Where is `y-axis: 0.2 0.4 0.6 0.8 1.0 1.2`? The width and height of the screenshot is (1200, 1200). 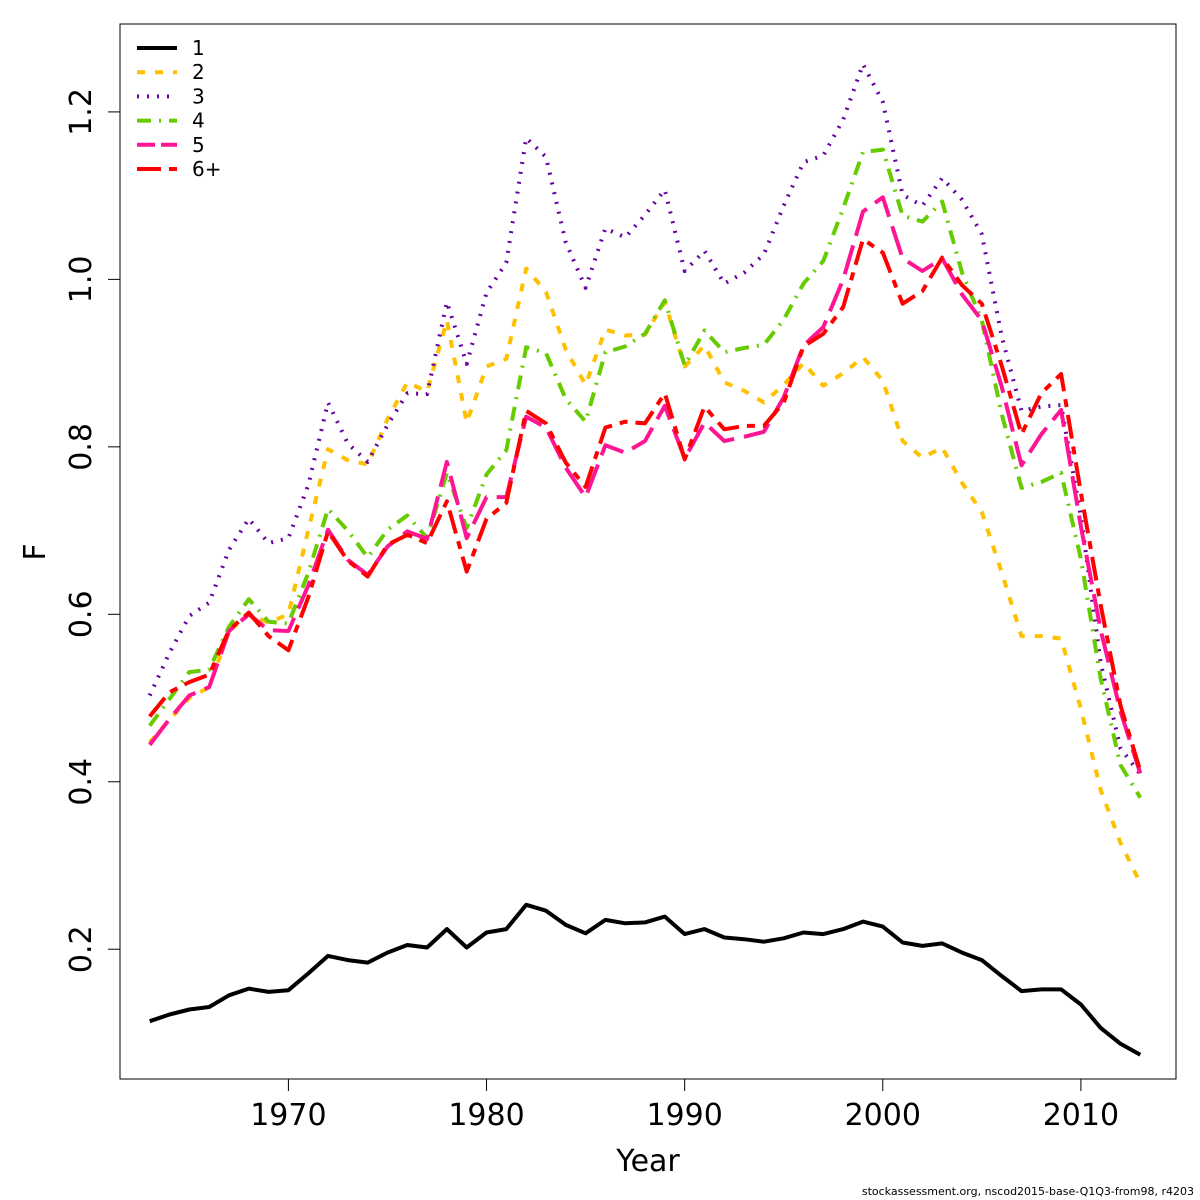 y-axis: 0.2 0.4 0.6 0.8 1.0 1.2 is located at coordinates (92, 530).